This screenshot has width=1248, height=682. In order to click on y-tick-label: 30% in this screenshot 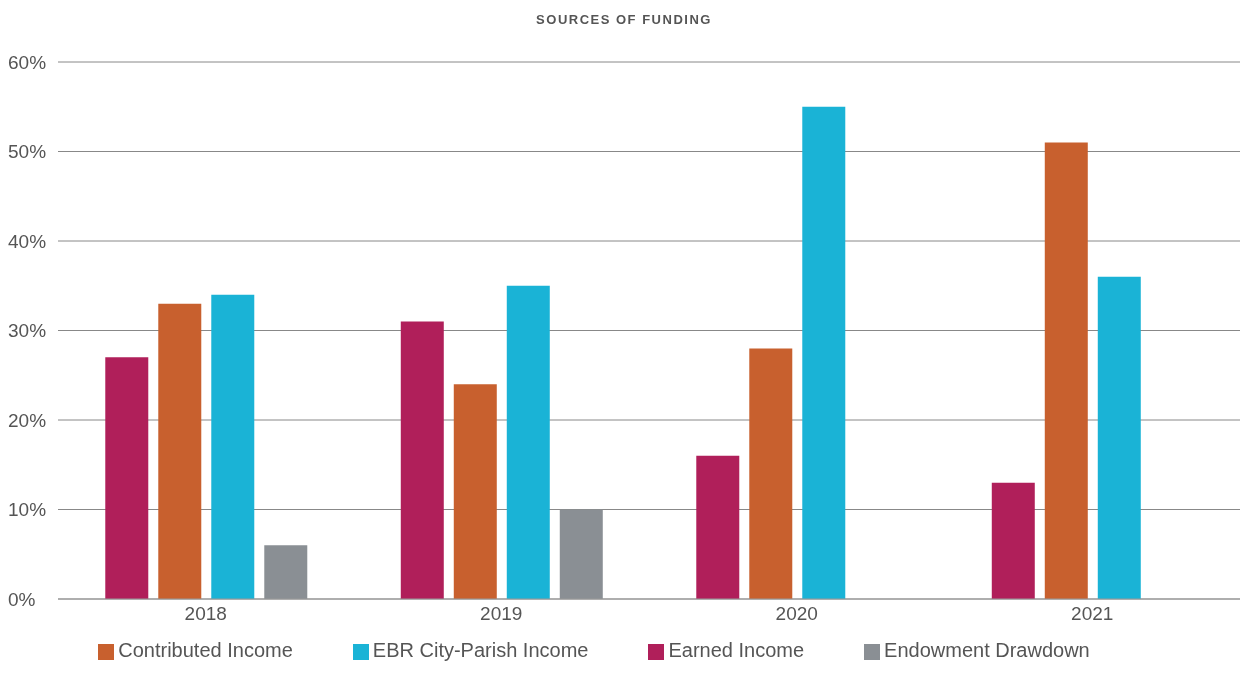, I will do `click(27, 331)`.